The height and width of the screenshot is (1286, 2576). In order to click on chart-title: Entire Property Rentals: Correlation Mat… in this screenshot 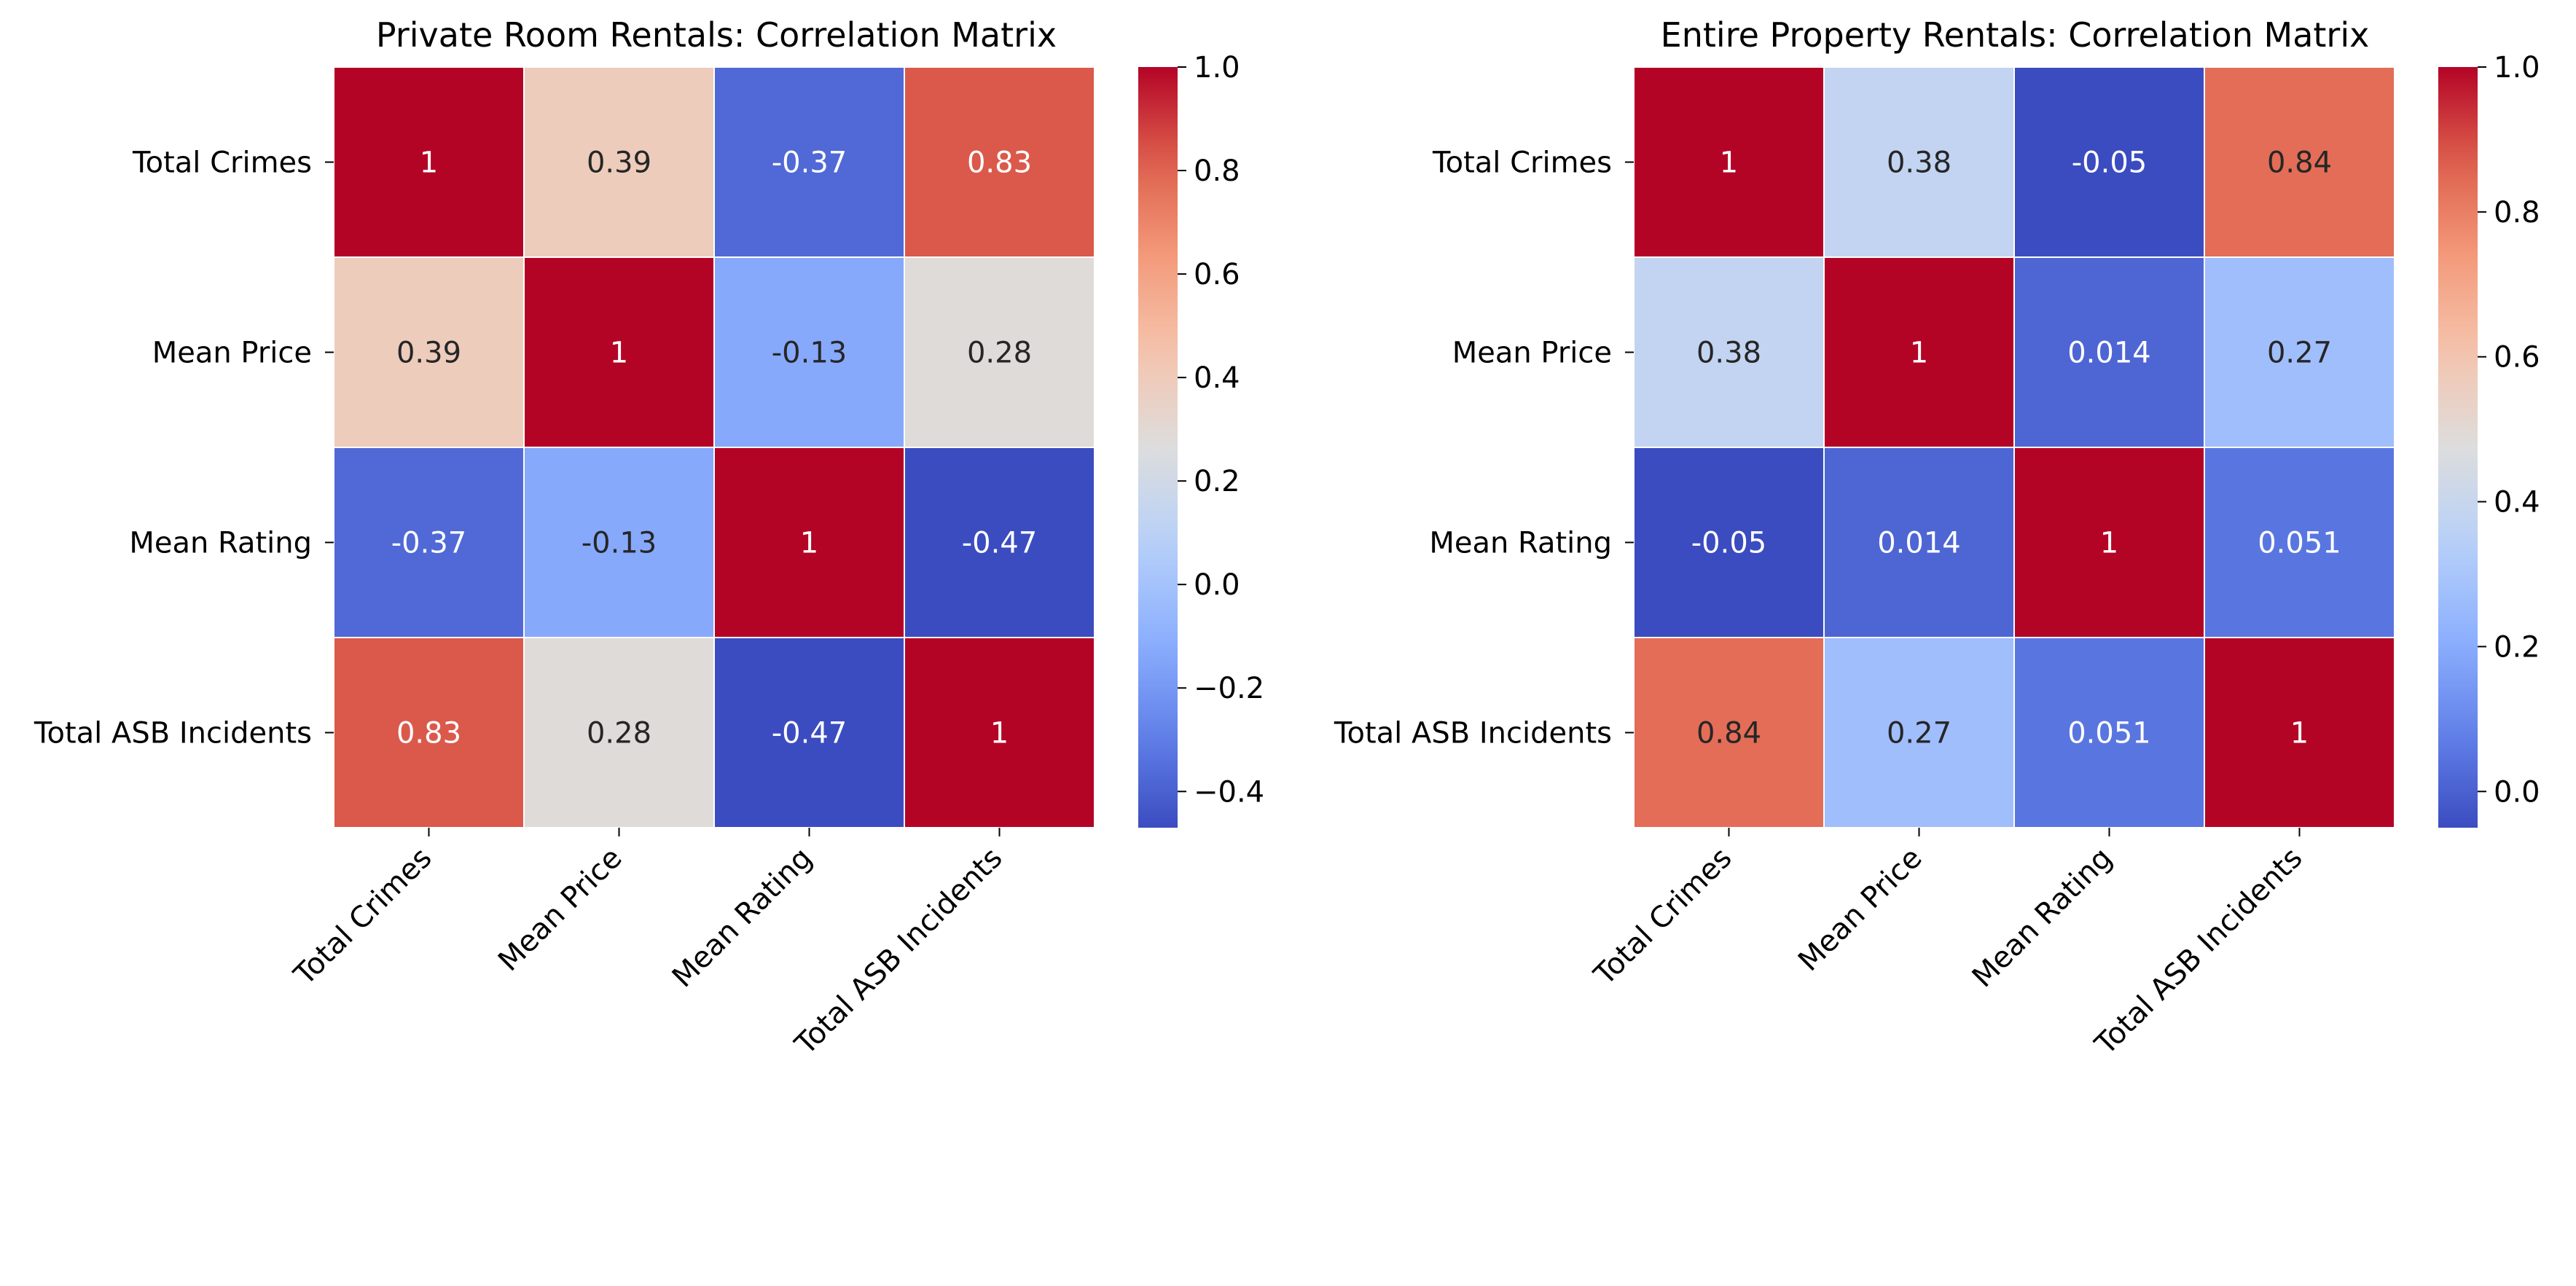, I will do `click(2015, 35)`.